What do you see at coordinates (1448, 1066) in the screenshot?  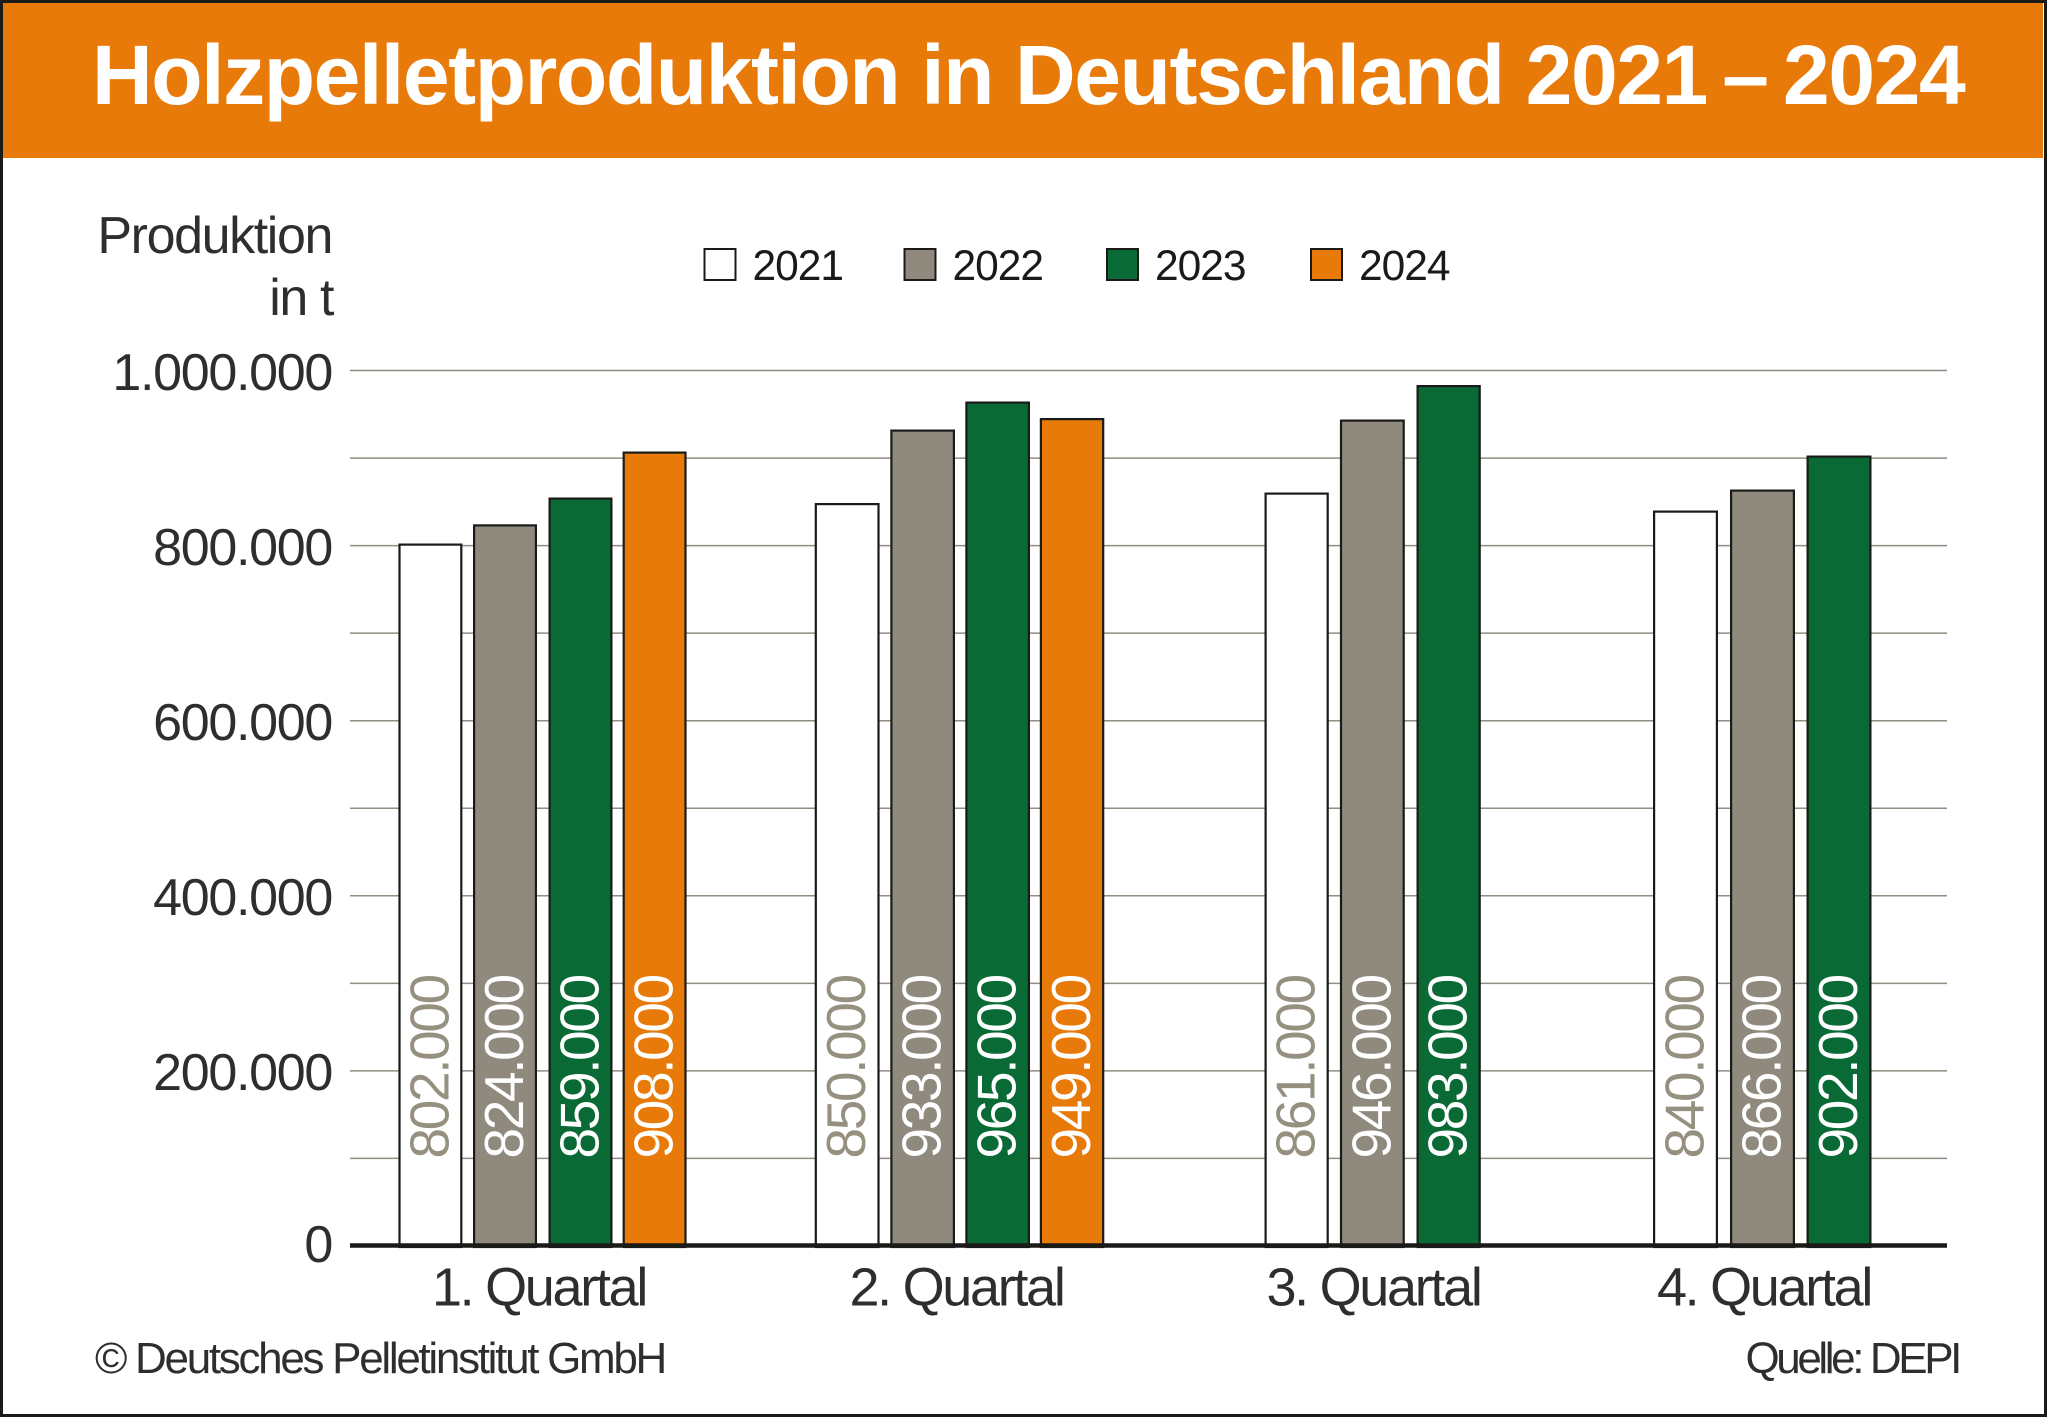 I see `svg-text: 983.000` at bounding box center [1448, 1066].